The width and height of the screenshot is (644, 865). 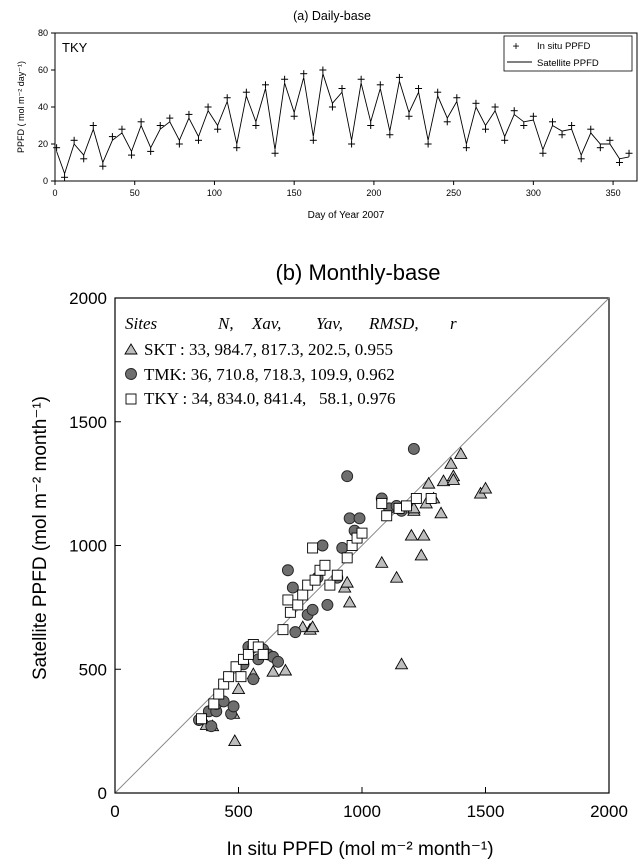 I want to click on monthly-y-tick-label: 500, so click(x=93, y=669).